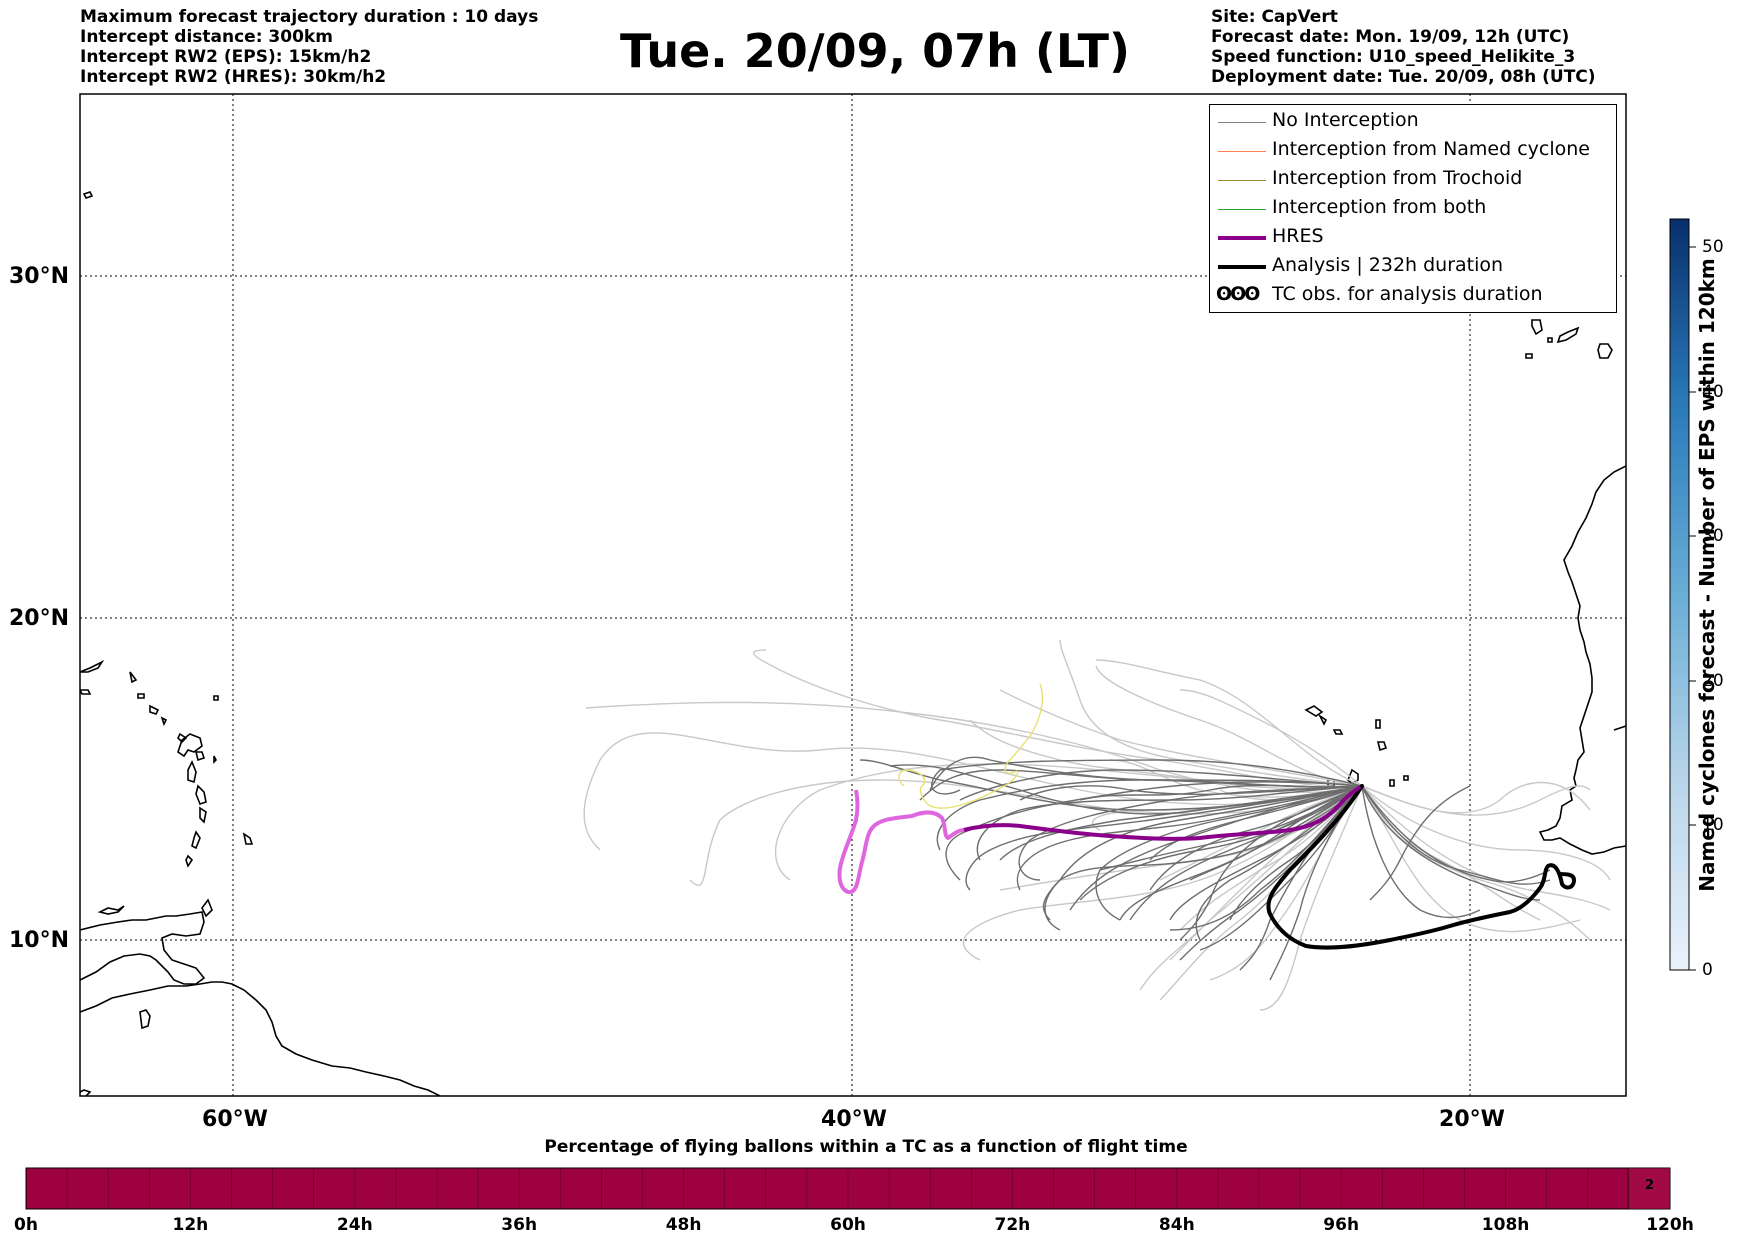 The width and height of the screenshot is (1752, 1241). What do you see at coordinates (1341, 1225) in the screenshot?
I see `flight-time-tick-label: 96h` at bounding box center [1341, 1225].